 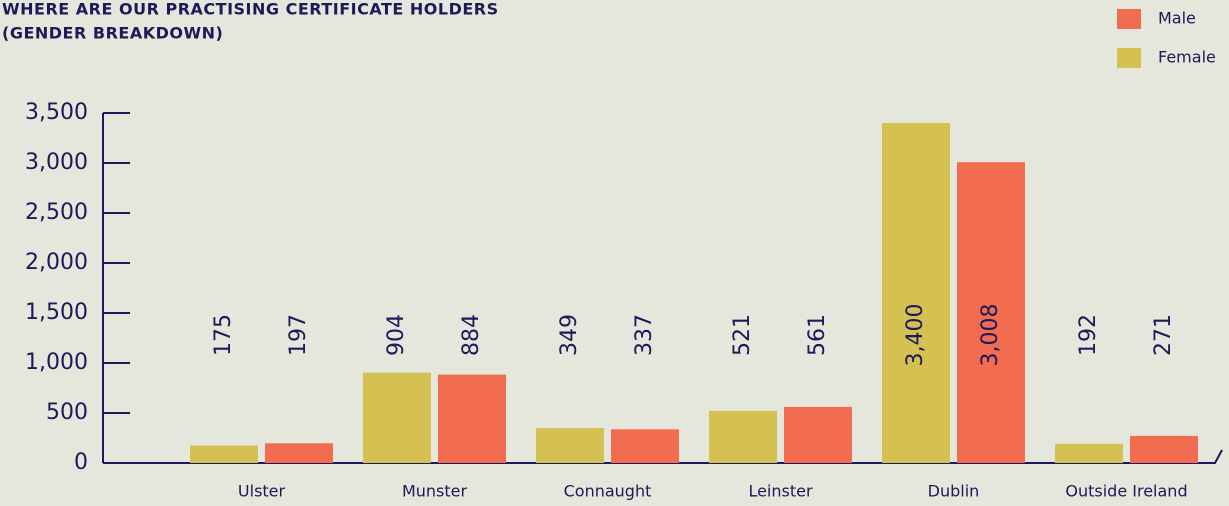 What do you see at coordinates (81, 462) in the screenshot?
I see `y-tick-label: 0` at bounding box center [81, 462].